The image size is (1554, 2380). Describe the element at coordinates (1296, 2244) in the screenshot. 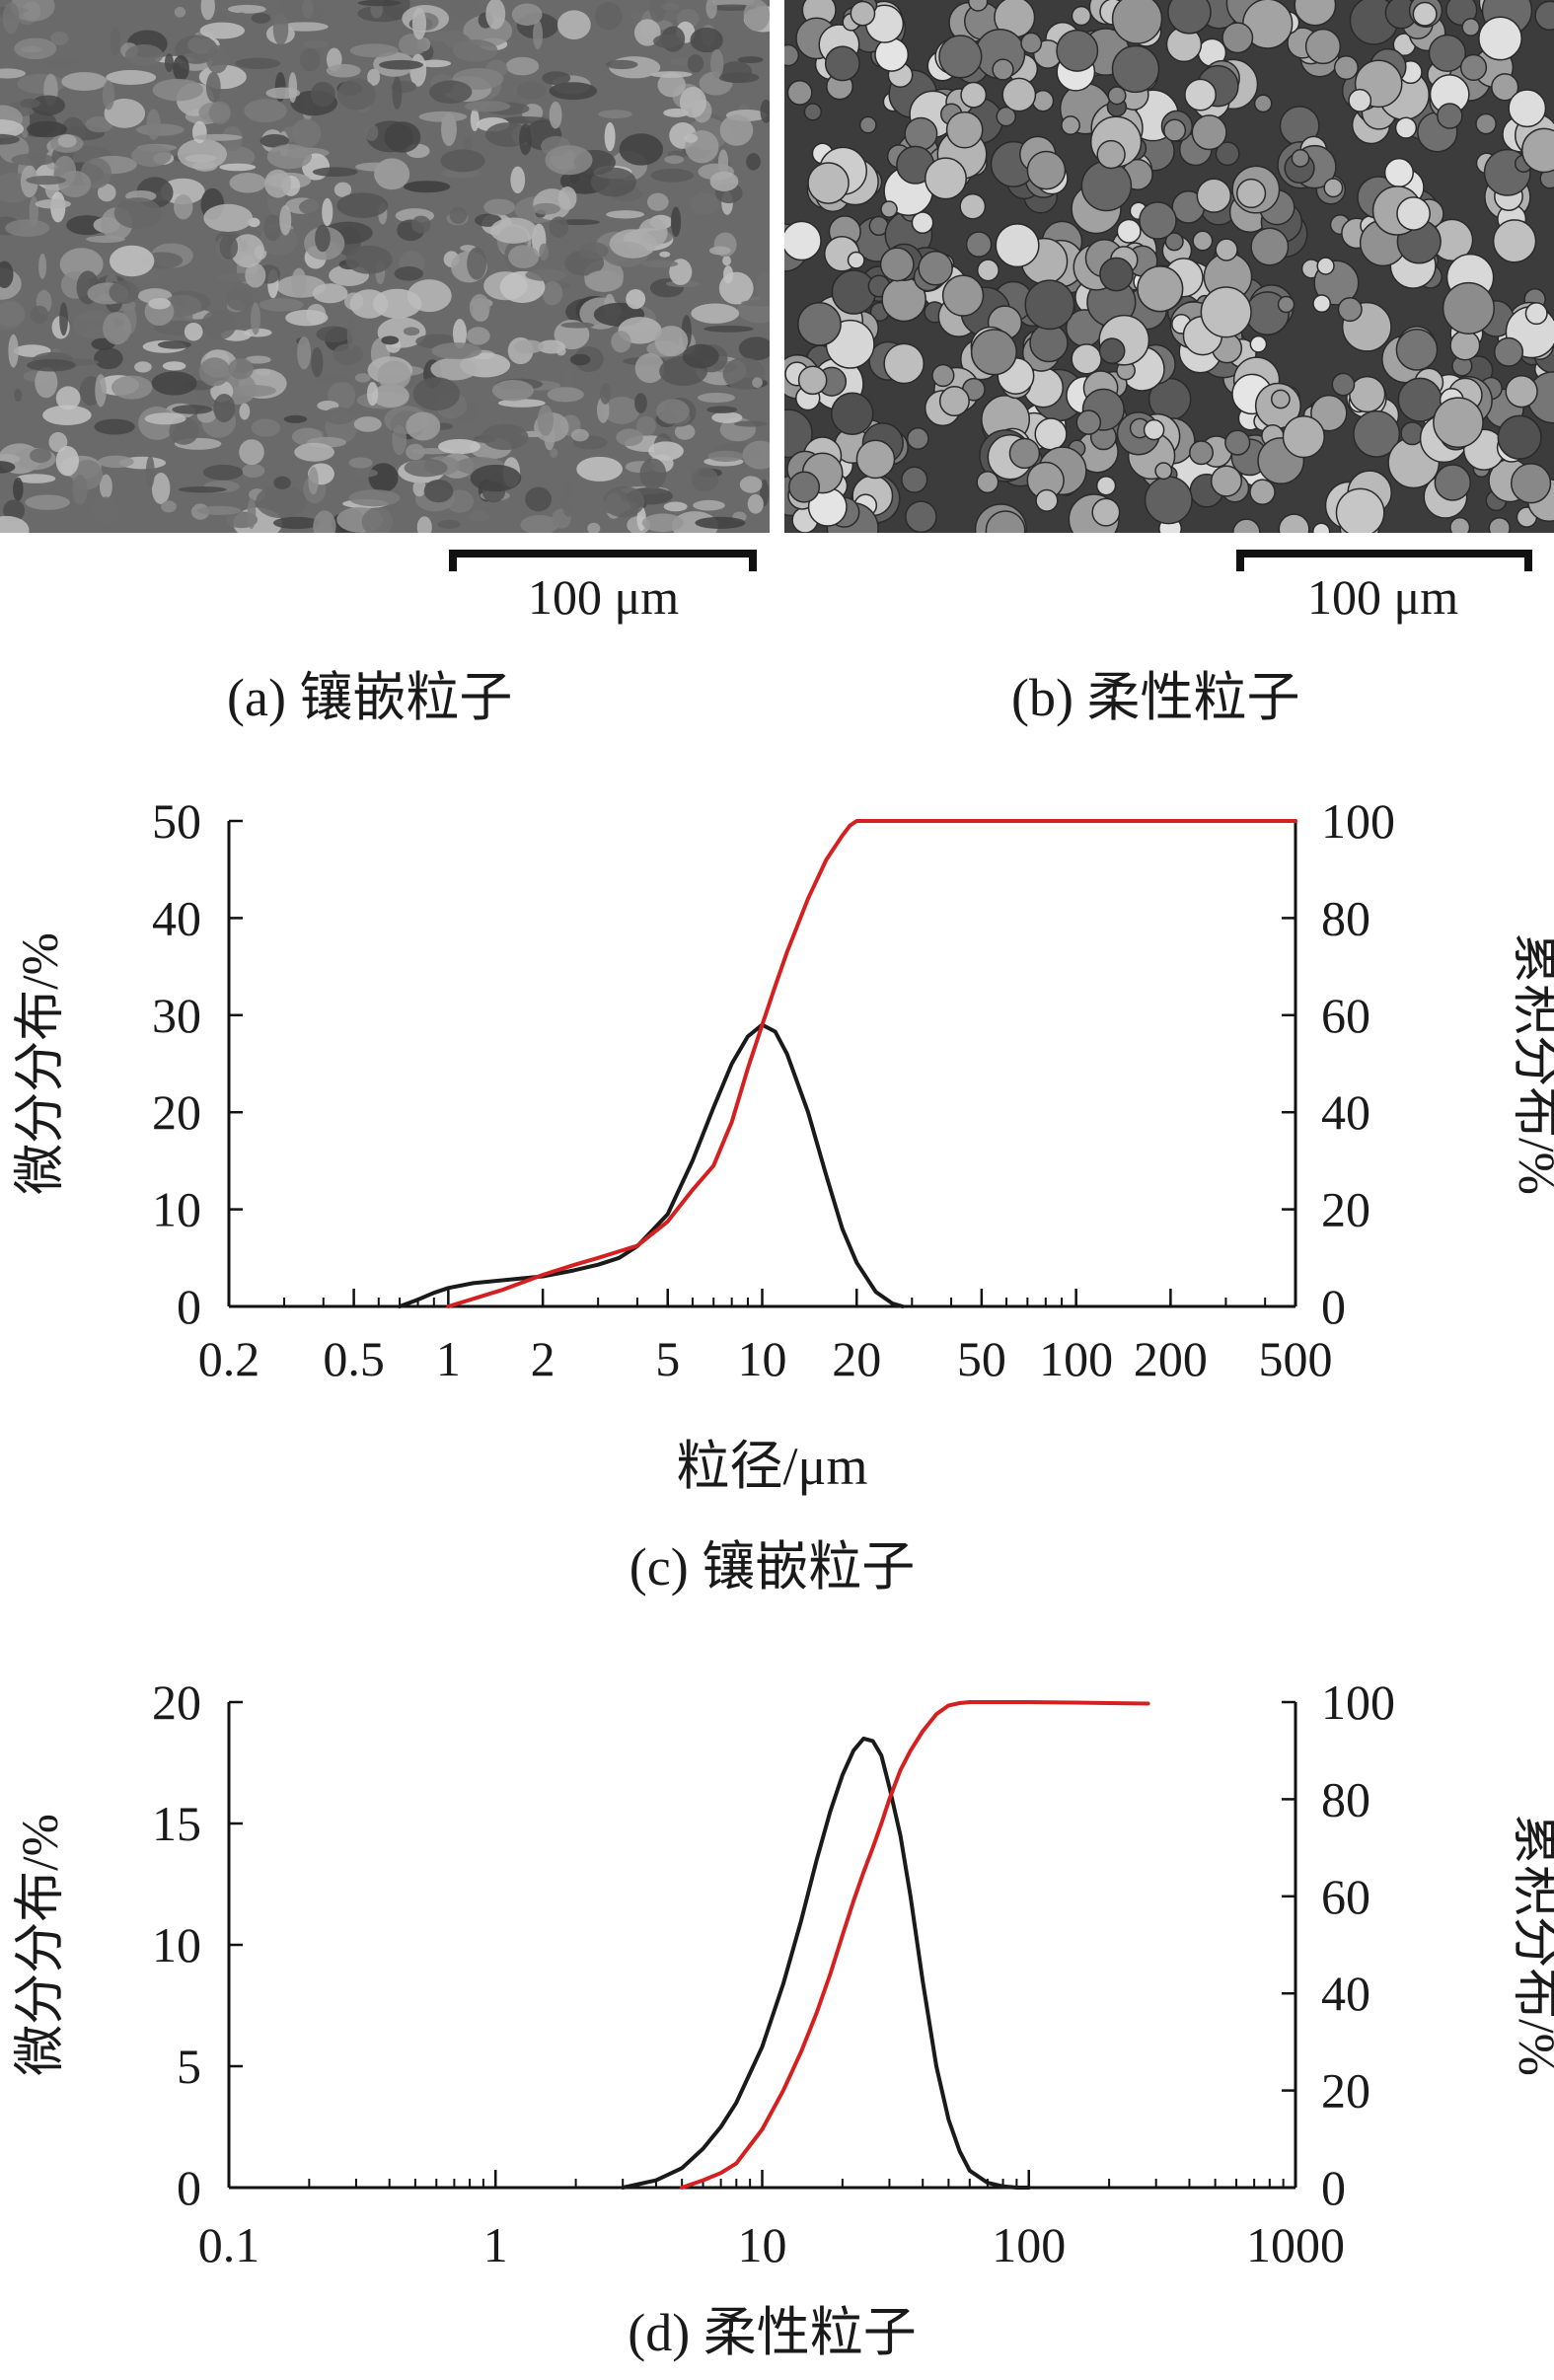

I see `x-tick-label: 1000` at that location.